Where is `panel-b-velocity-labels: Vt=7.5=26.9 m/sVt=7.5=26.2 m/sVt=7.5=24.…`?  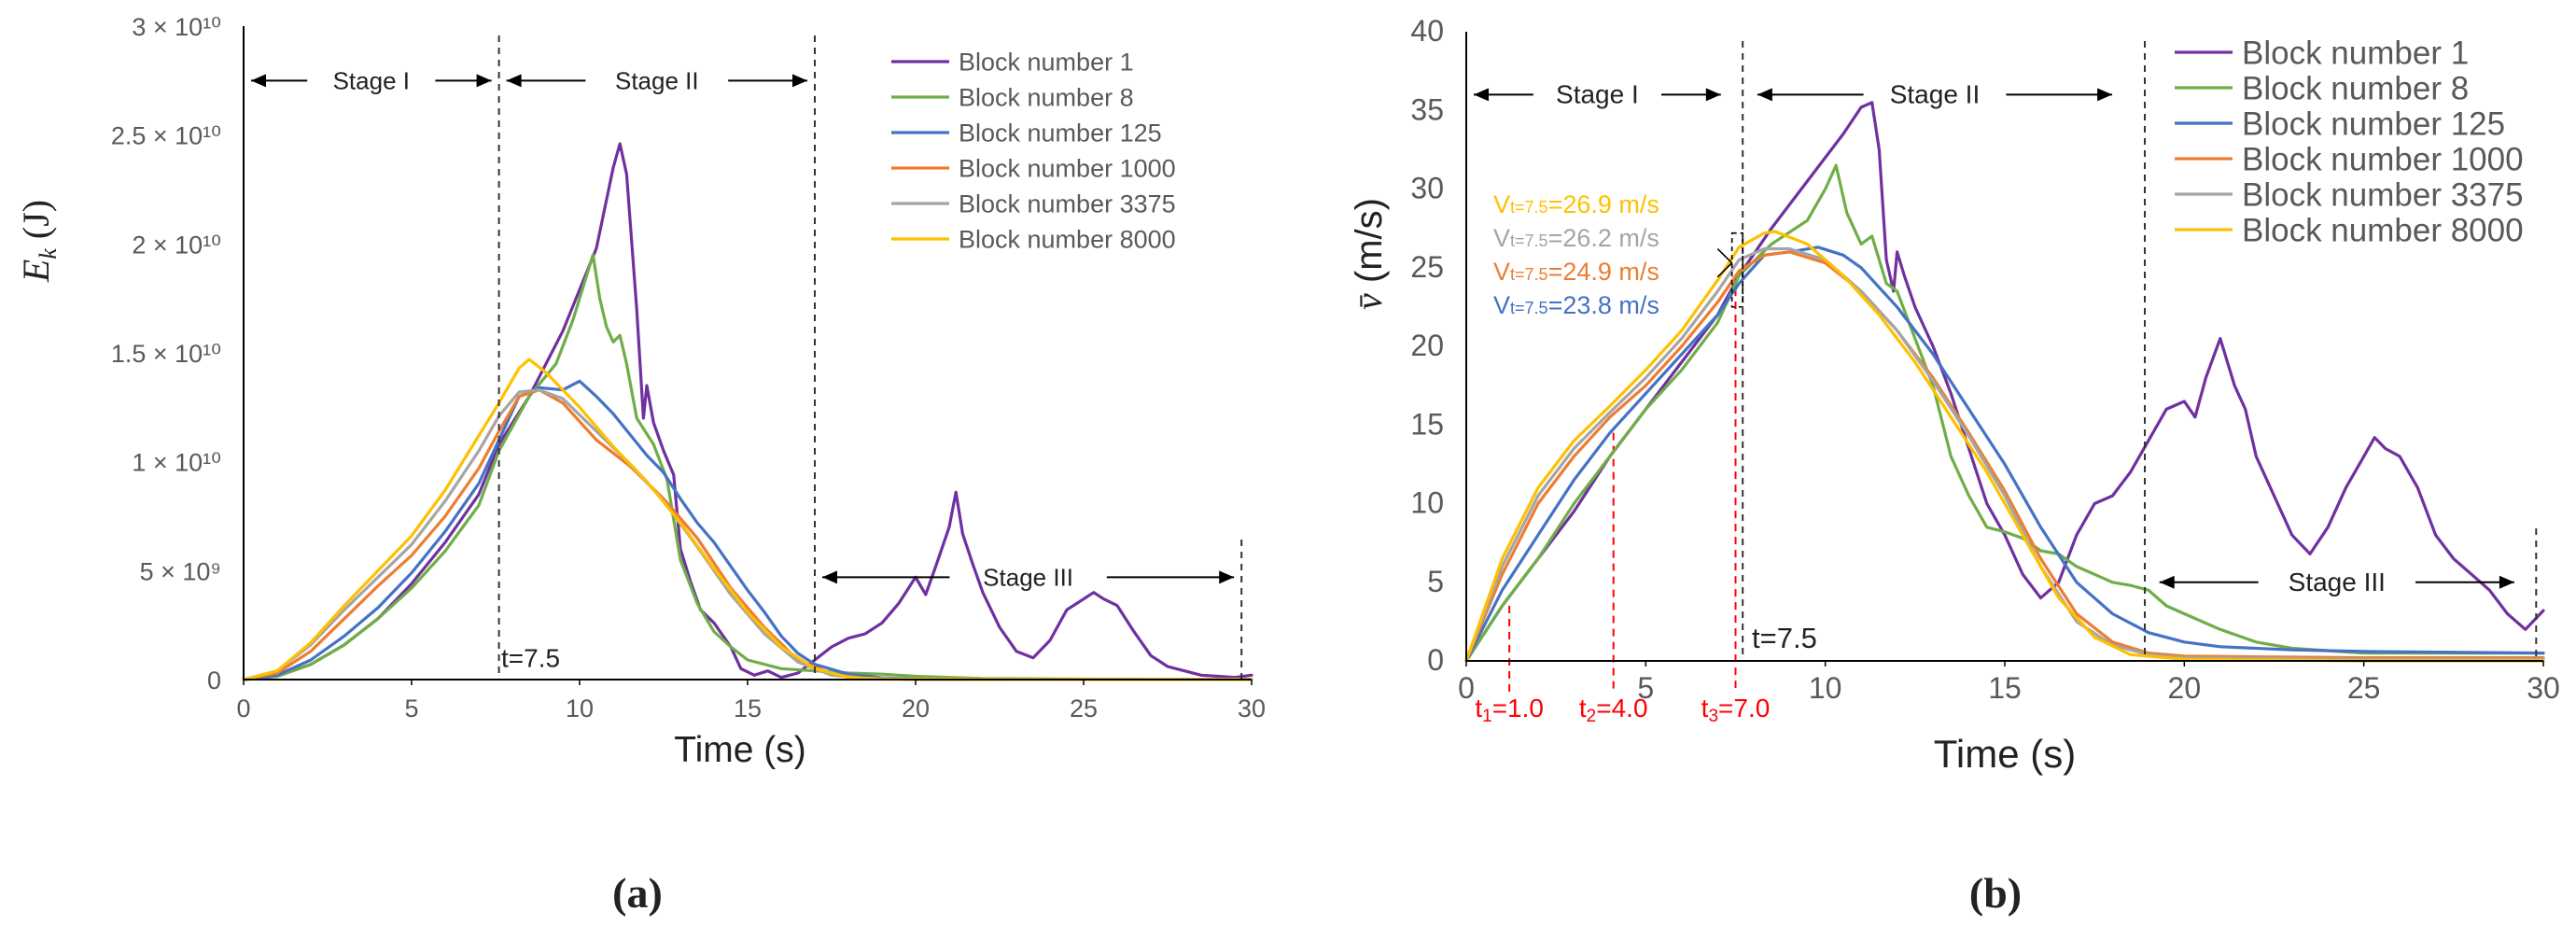 panel-b-velocity-labels: Vt=7.5=26.9 m/sVt=7.5=26.2 m/sVt=7.5=24.… is located at coordinates (1618, 254).